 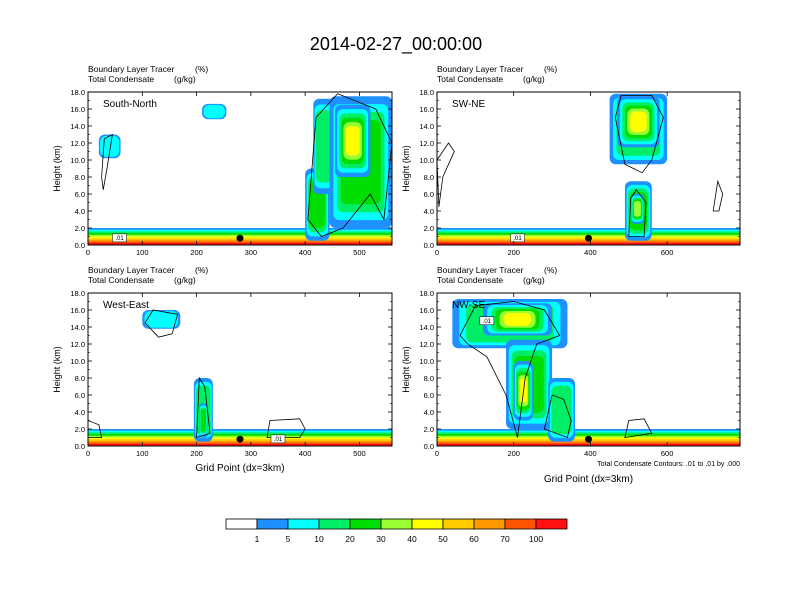 What do you see at coordinates (468, 104) in the screenshot?
I see `panel-name: SW-NE` at bounding box center [468, 104].